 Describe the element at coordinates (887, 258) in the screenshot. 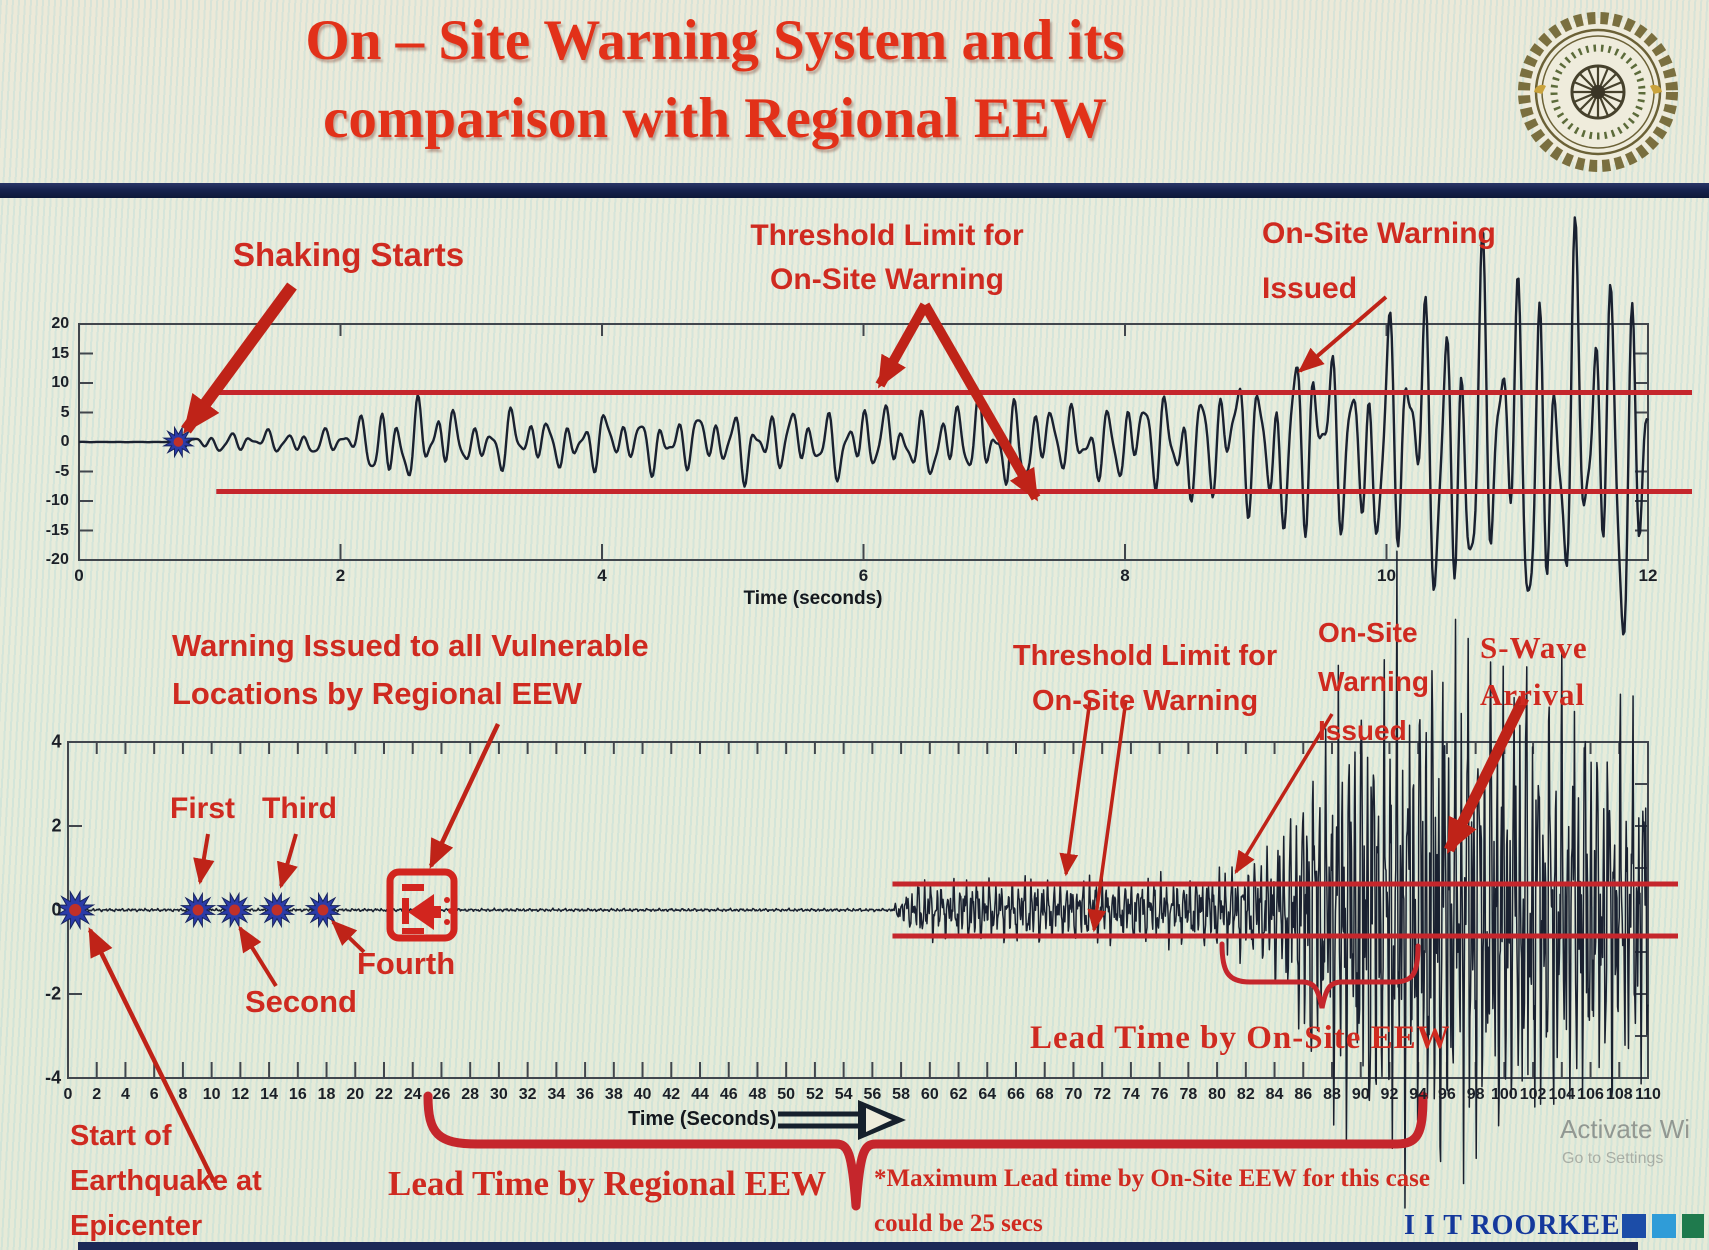

I see `threshold-limit-label-top: Threshold Limit for On-Site Warning` at that location.